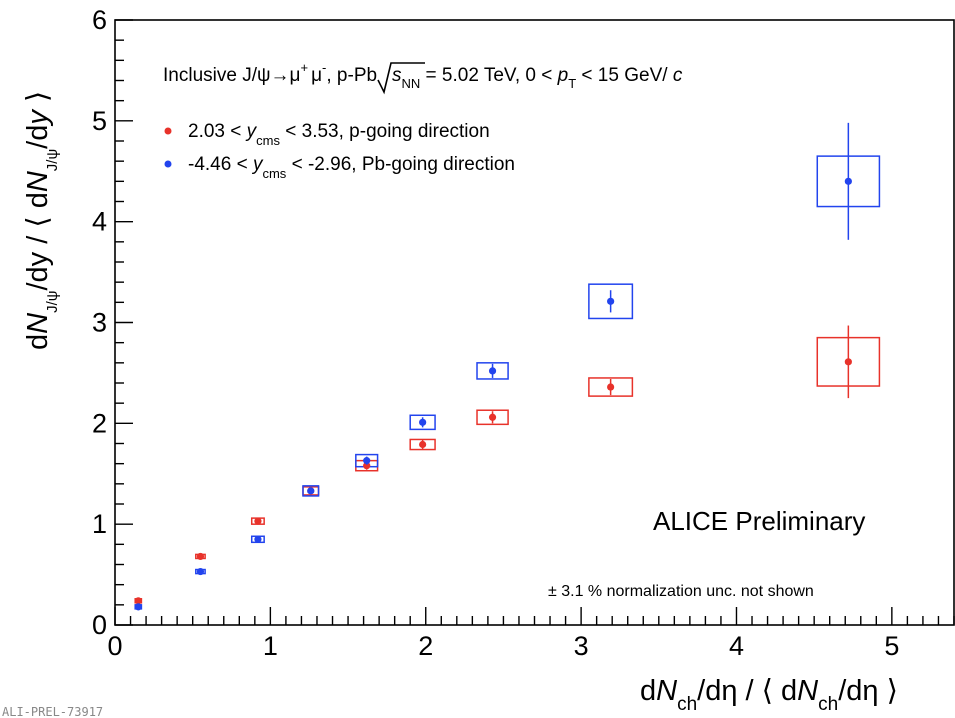 The width and height of the screenshot is (955, 718). What do you see at coordinates (99, 625) in the screenshot?
I see `y-tick-label: 0` at bounding box center [99, 625].